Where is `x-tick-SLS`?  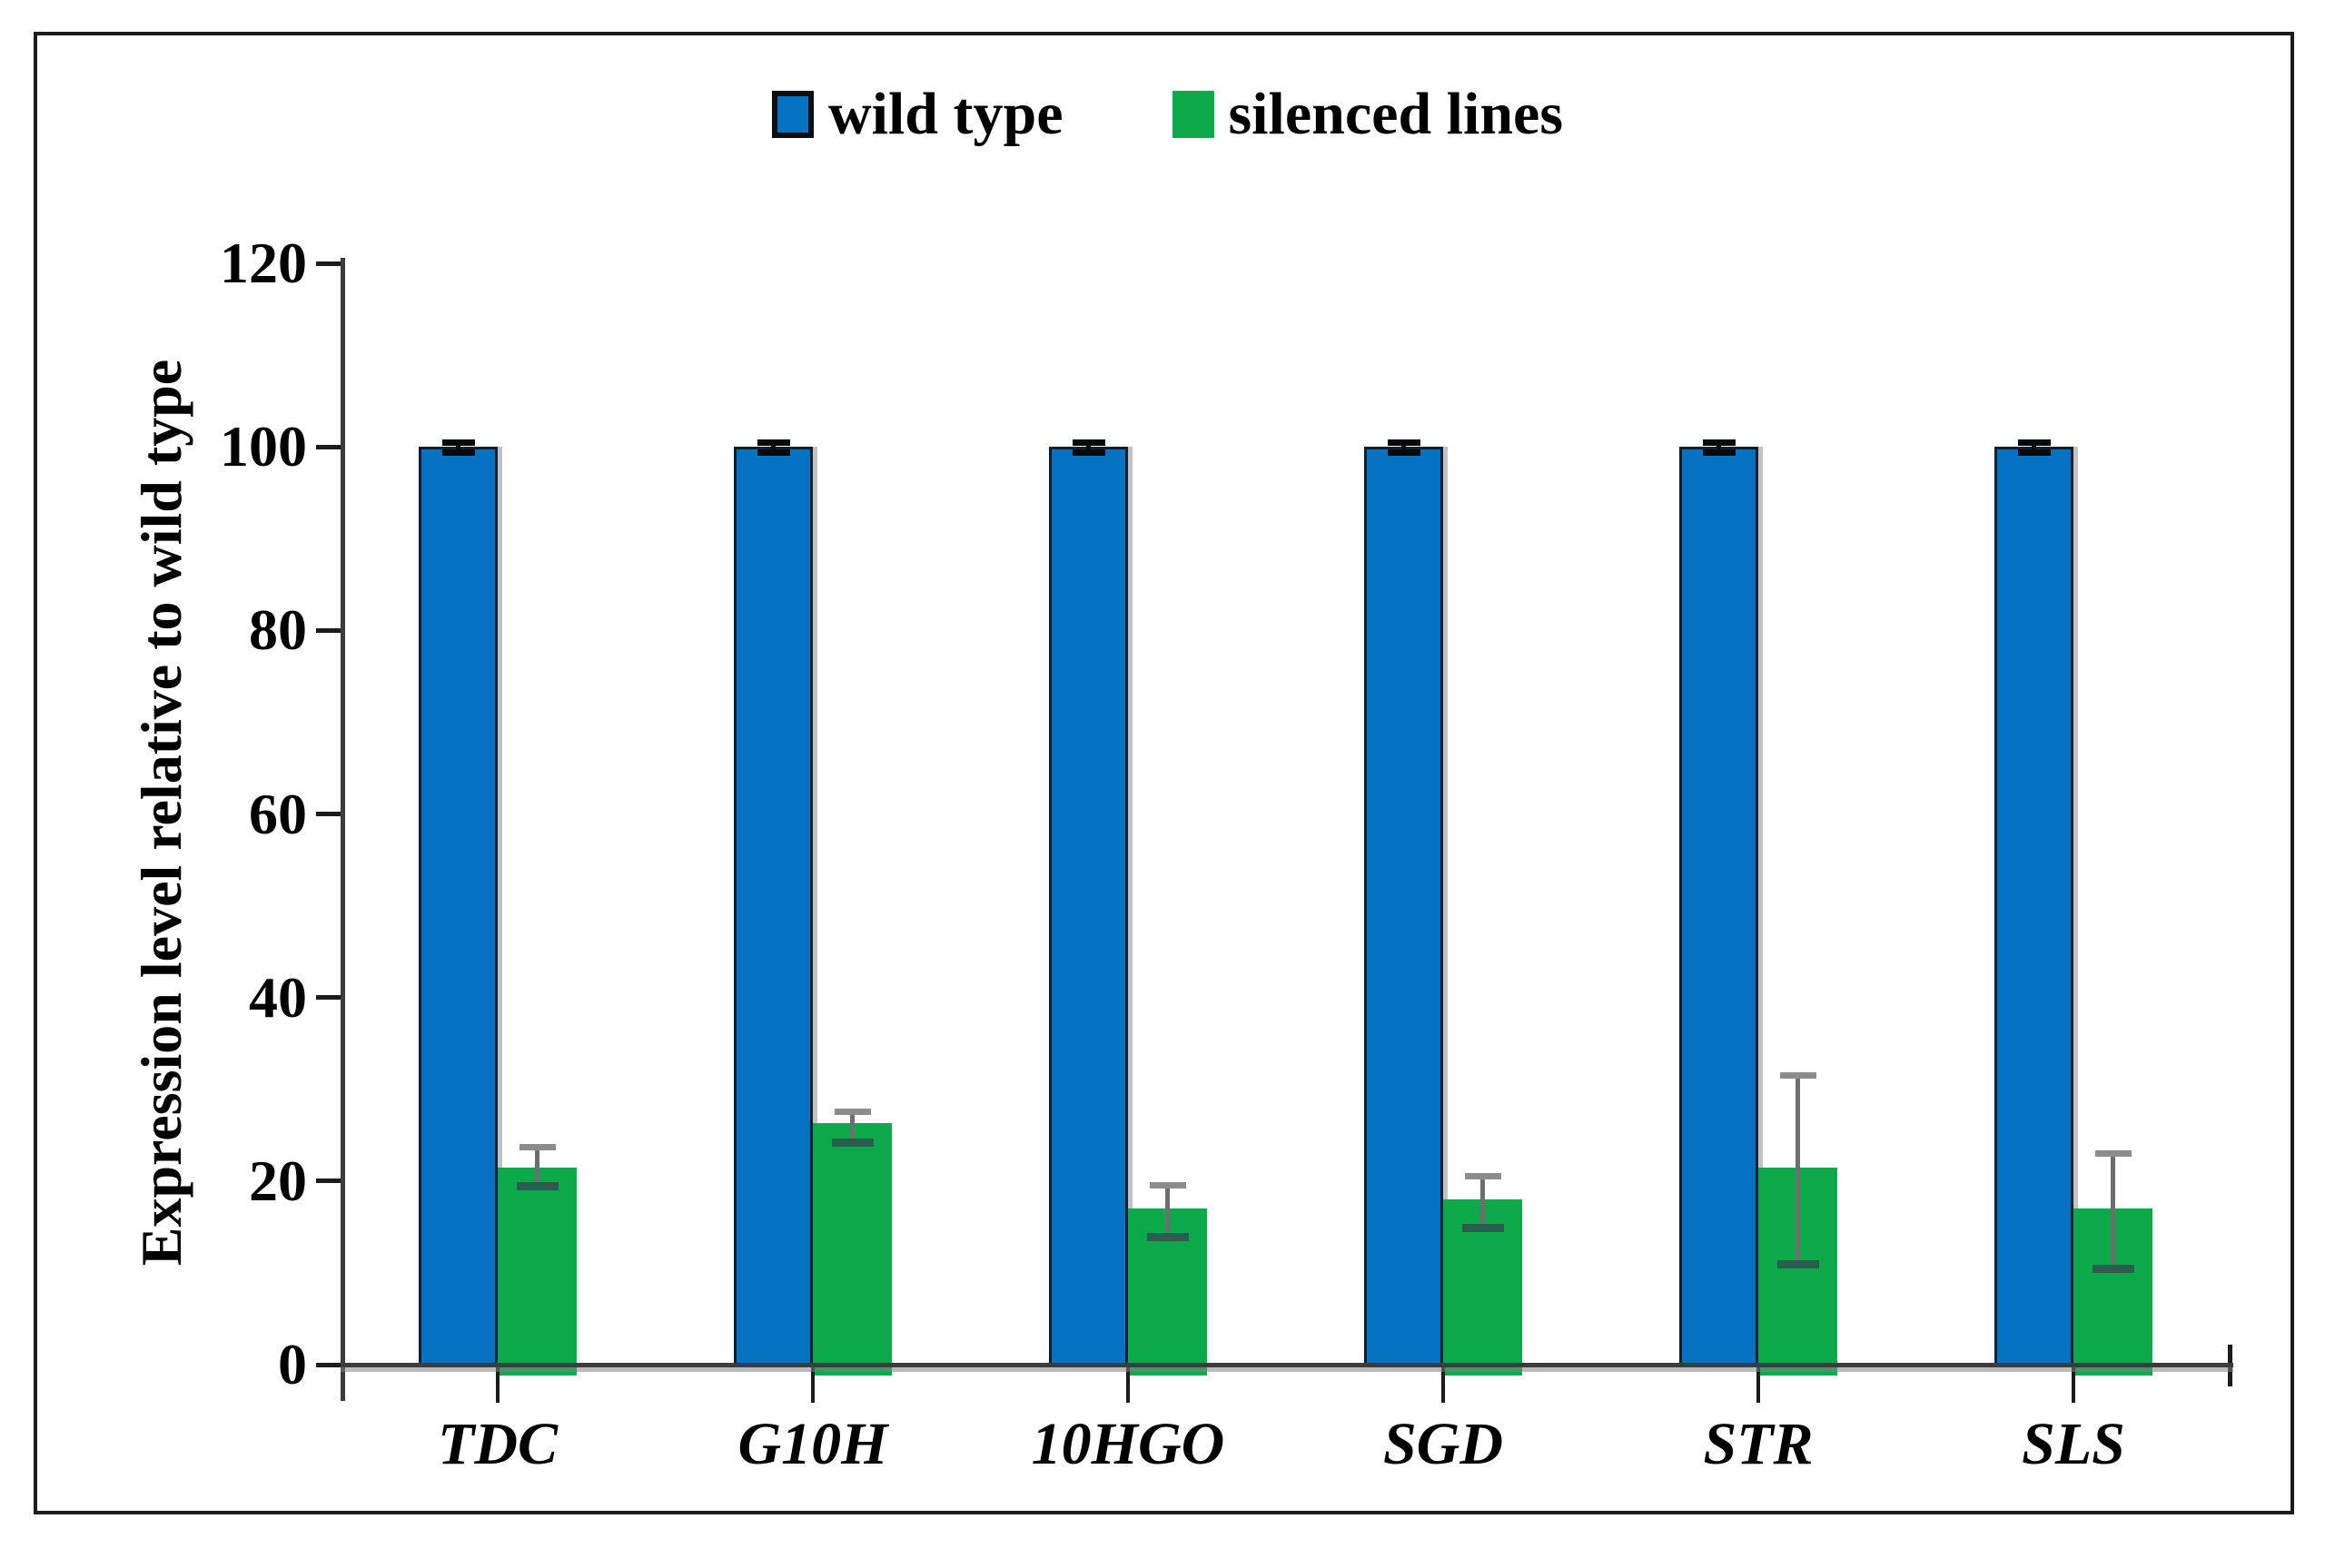 x-tick-SLS is located at coordinates (2073, 1384).